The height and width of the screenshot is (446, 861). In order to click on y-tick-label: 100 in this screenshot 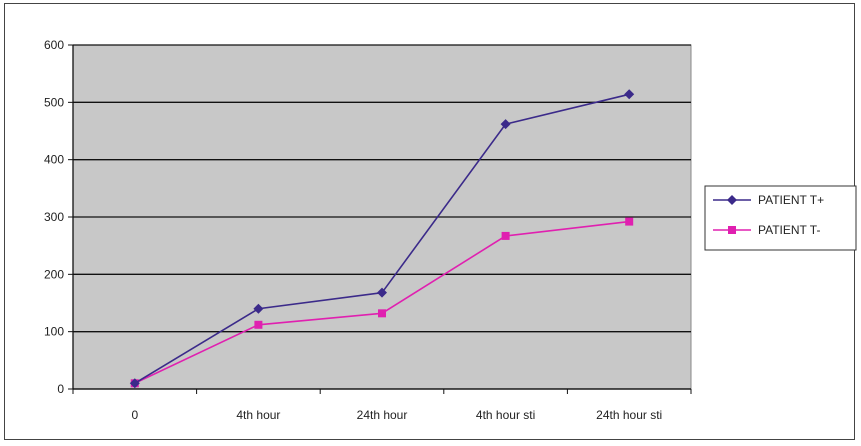, I will do `click(54, 332)`.